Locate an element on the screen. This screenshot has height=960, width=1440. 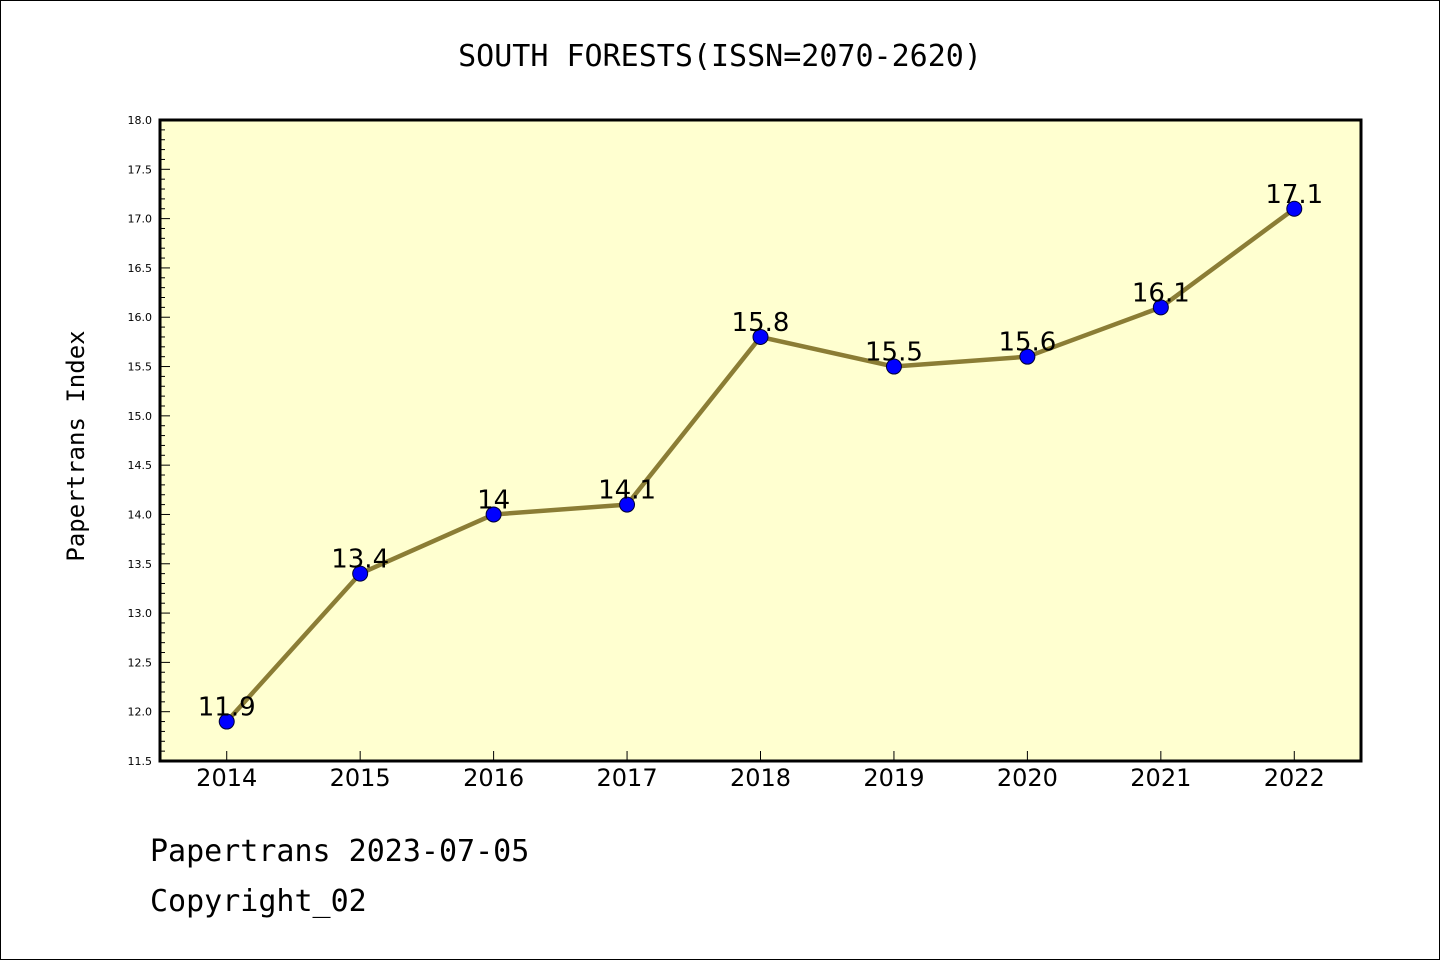
data-point-2015 is located at coordinates (360, 573).